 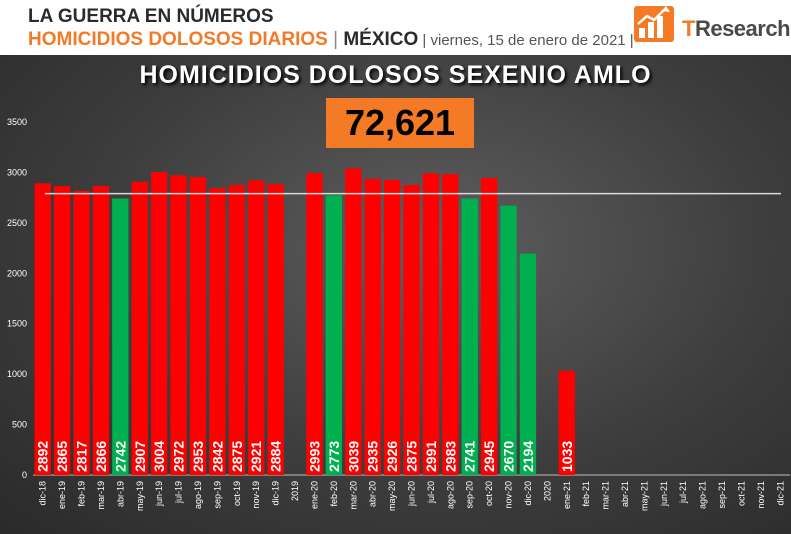 I want to click on x-tick-label: jun-20, so click(x=412, y=494).